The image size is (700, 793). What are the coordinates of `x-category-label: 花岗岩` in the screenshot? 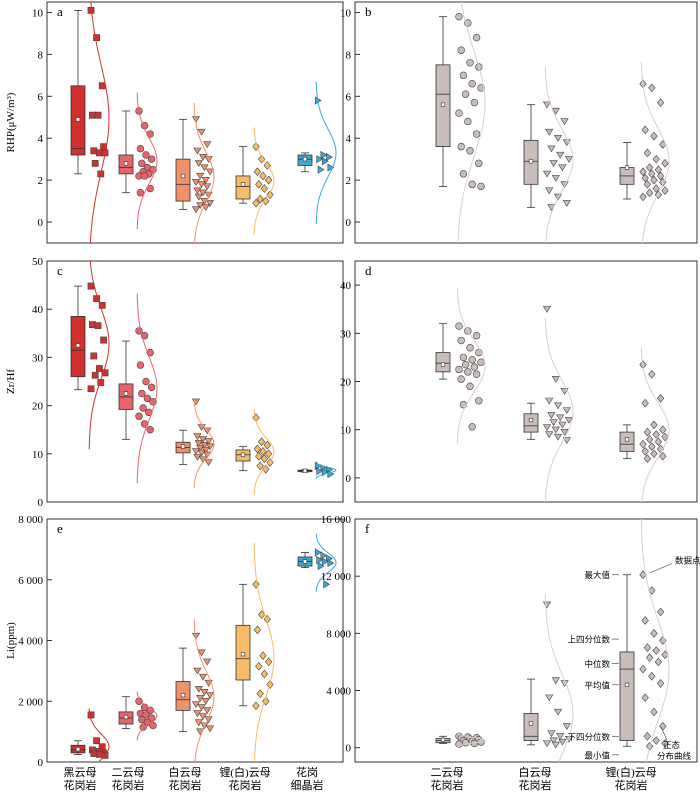 It's located at (447, 785).